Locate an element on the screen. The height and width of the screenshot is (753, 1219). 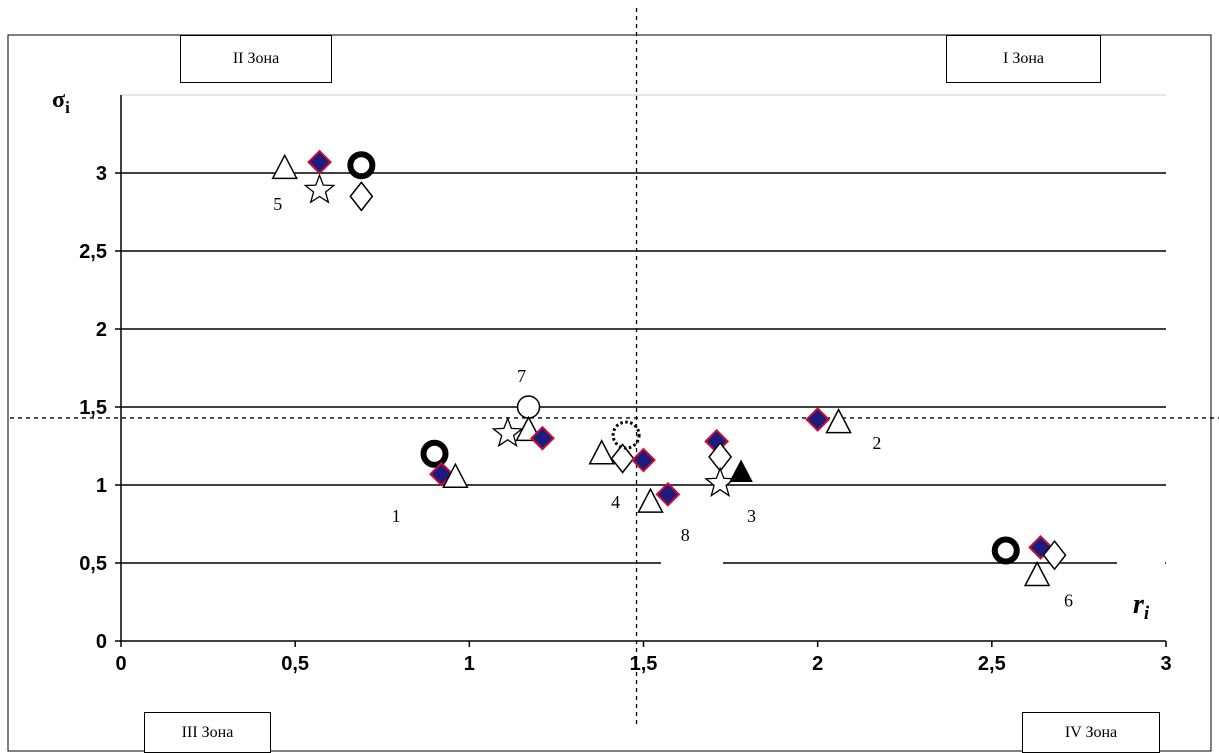
y-tick-label: 2 is located at coordinates (101, 330).